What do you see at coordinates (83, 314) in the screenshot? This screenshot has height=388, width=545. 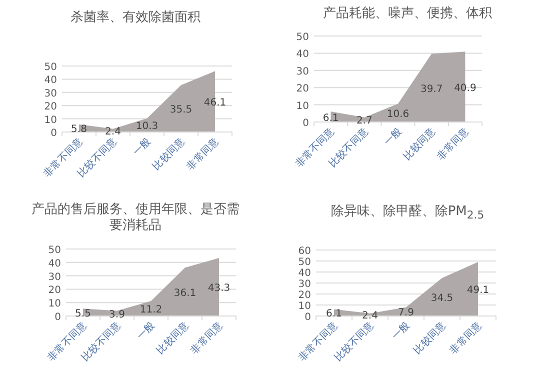 I see `data-label: 5.5` at bounding box center [83, 314].